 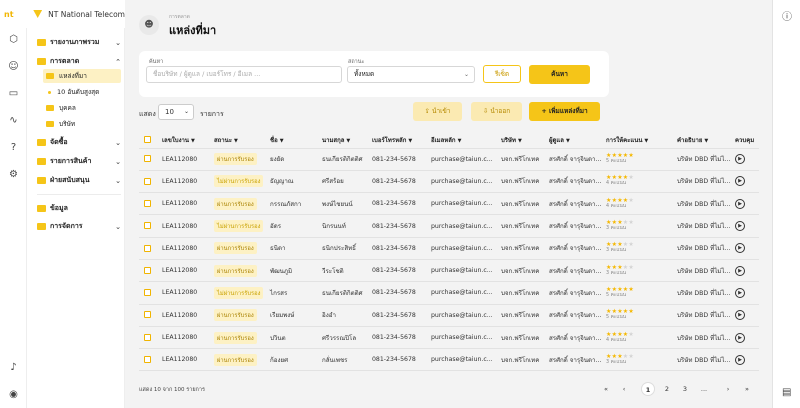 What do you see at coordinates (398, 140) in the screenshot?
I see `col-phone: เบอร์โทรหลัก ▼` at bounding box center [398, 140].